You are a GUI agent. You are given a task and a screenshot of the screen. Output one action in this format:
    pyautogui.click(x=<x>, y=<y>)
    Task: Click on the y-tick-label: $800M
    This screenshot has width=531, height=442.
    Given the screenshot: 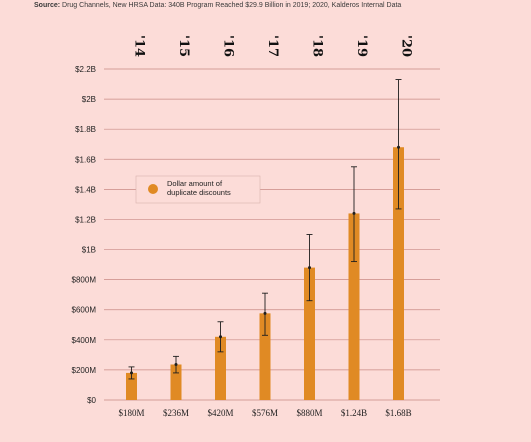 What is the action you would take?
    pyautogui.click(x=84, y=280)
    